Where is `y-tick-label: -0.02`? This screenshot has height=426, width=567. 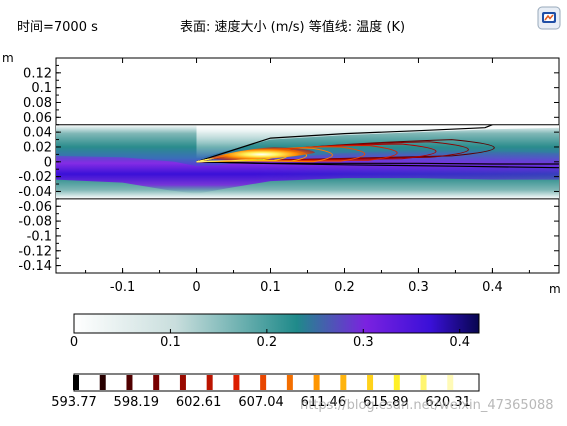
y-tick-label: -0.02 is located at coordinates (35, 177).